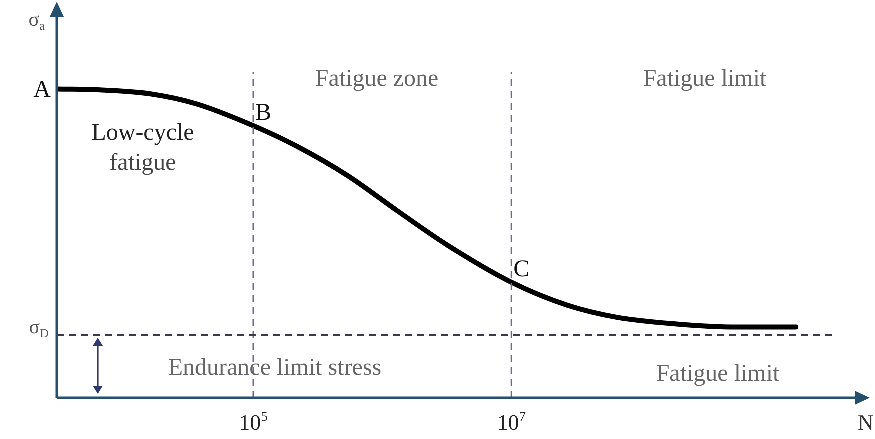 This screenshot has width=875, height=439. Describe the element at coordinates (275, 368) in the screenshot. I see `annotation: Endurance limit stress` at that location.